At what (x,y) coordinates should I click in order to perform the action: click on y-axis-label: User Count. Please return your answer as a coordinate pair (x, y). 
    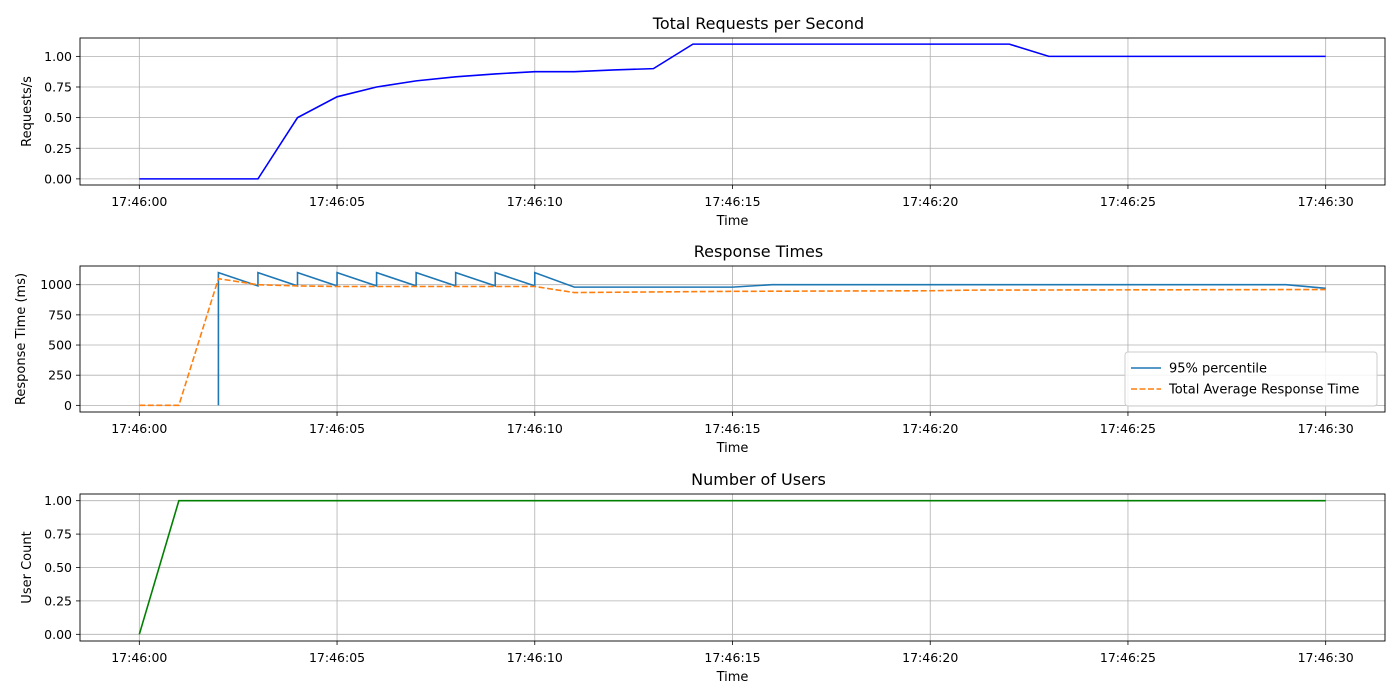
    Looking at the image, I should click on (27, 567).